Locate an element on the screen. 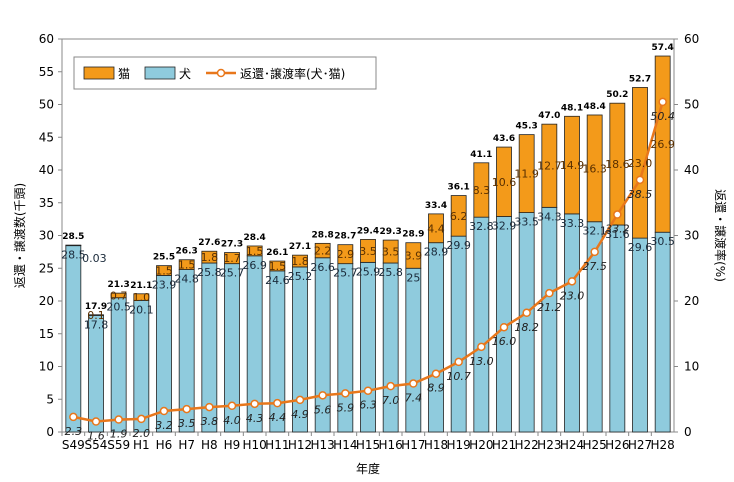 Image resolution: width=734 pixels, height=482 pixels. x-tick-label: H14 is located at coordinates (345, 445).